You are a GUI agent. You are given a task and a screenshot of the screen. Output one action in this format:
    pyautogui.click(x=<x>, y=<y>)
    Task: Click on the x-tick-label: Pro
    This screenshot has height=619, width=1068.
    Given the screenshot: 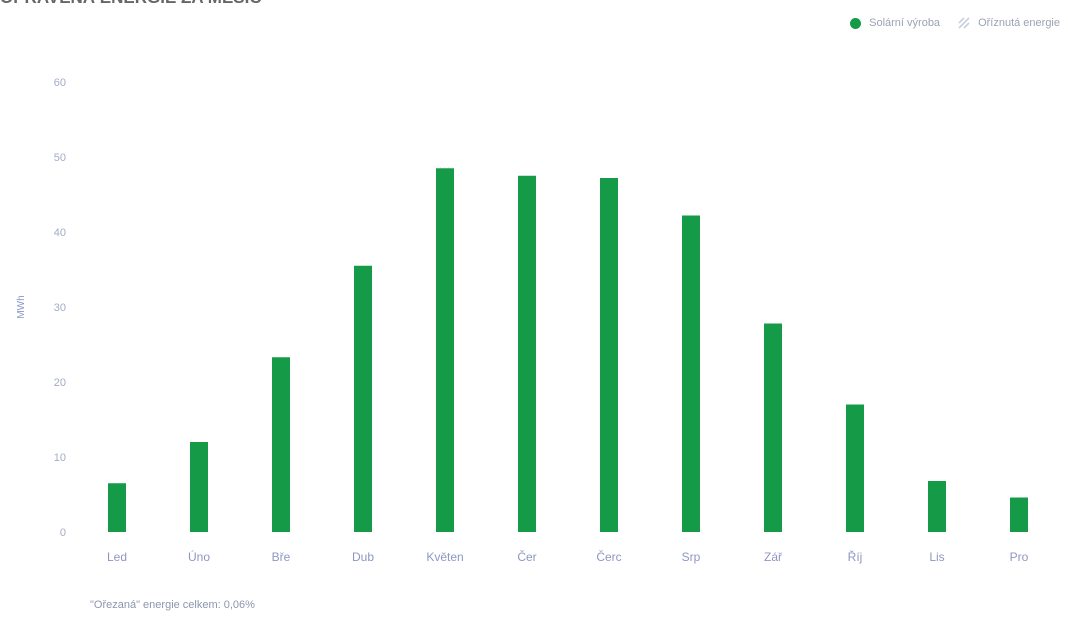 What is the action you would take?
    pyautogui.click(x=1019, y=557)
    